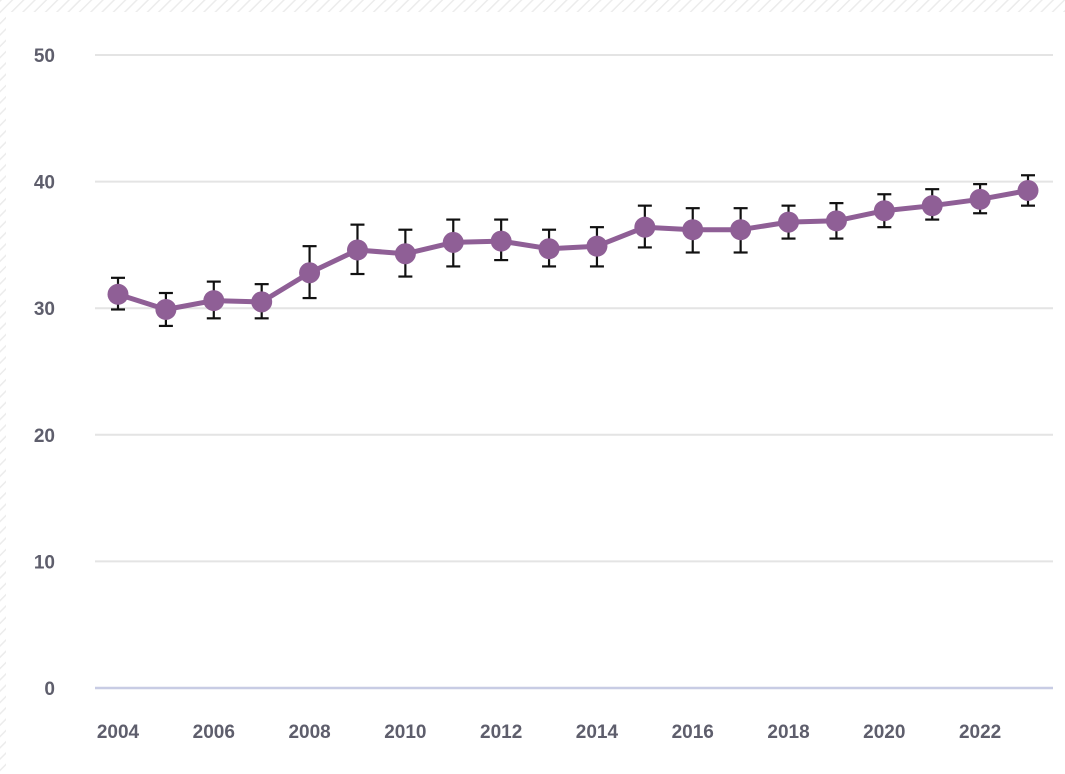 The image size is (1065, 774). Describe the element at coordinates (49, 689) in the screenshot. I see `y-tick-label: 0` at that location.